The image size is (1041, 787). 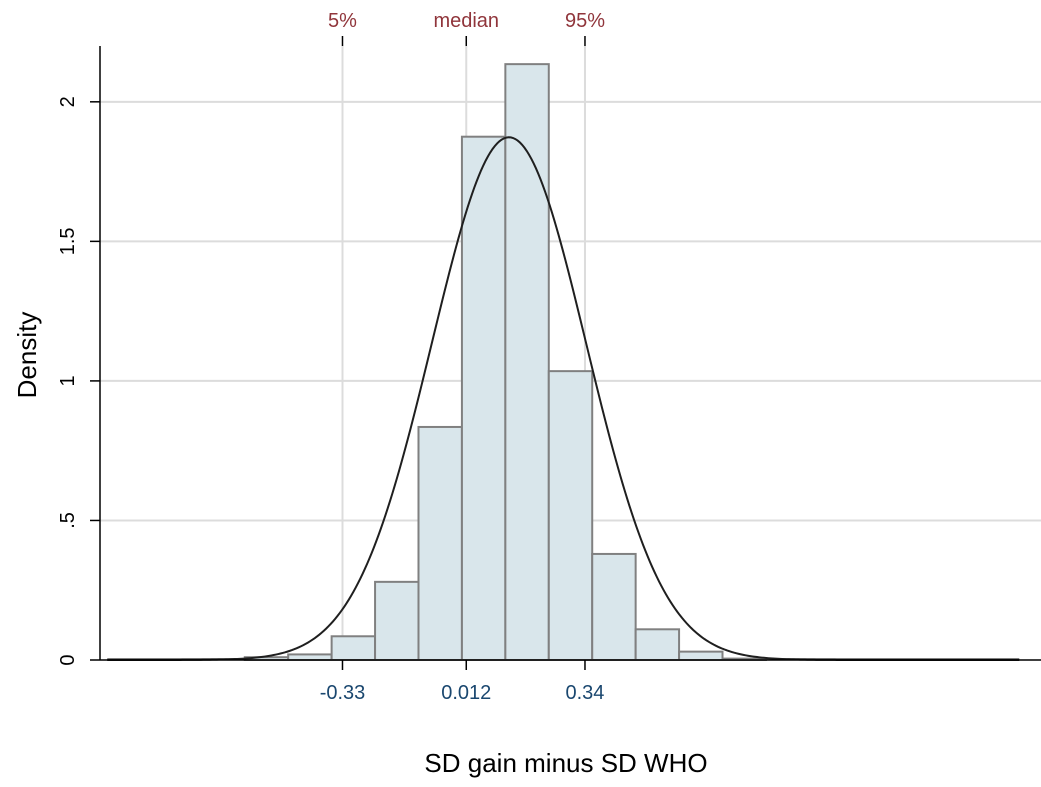 I want to click on percentile-value-label: 0.012, so click(x=466, y=693).